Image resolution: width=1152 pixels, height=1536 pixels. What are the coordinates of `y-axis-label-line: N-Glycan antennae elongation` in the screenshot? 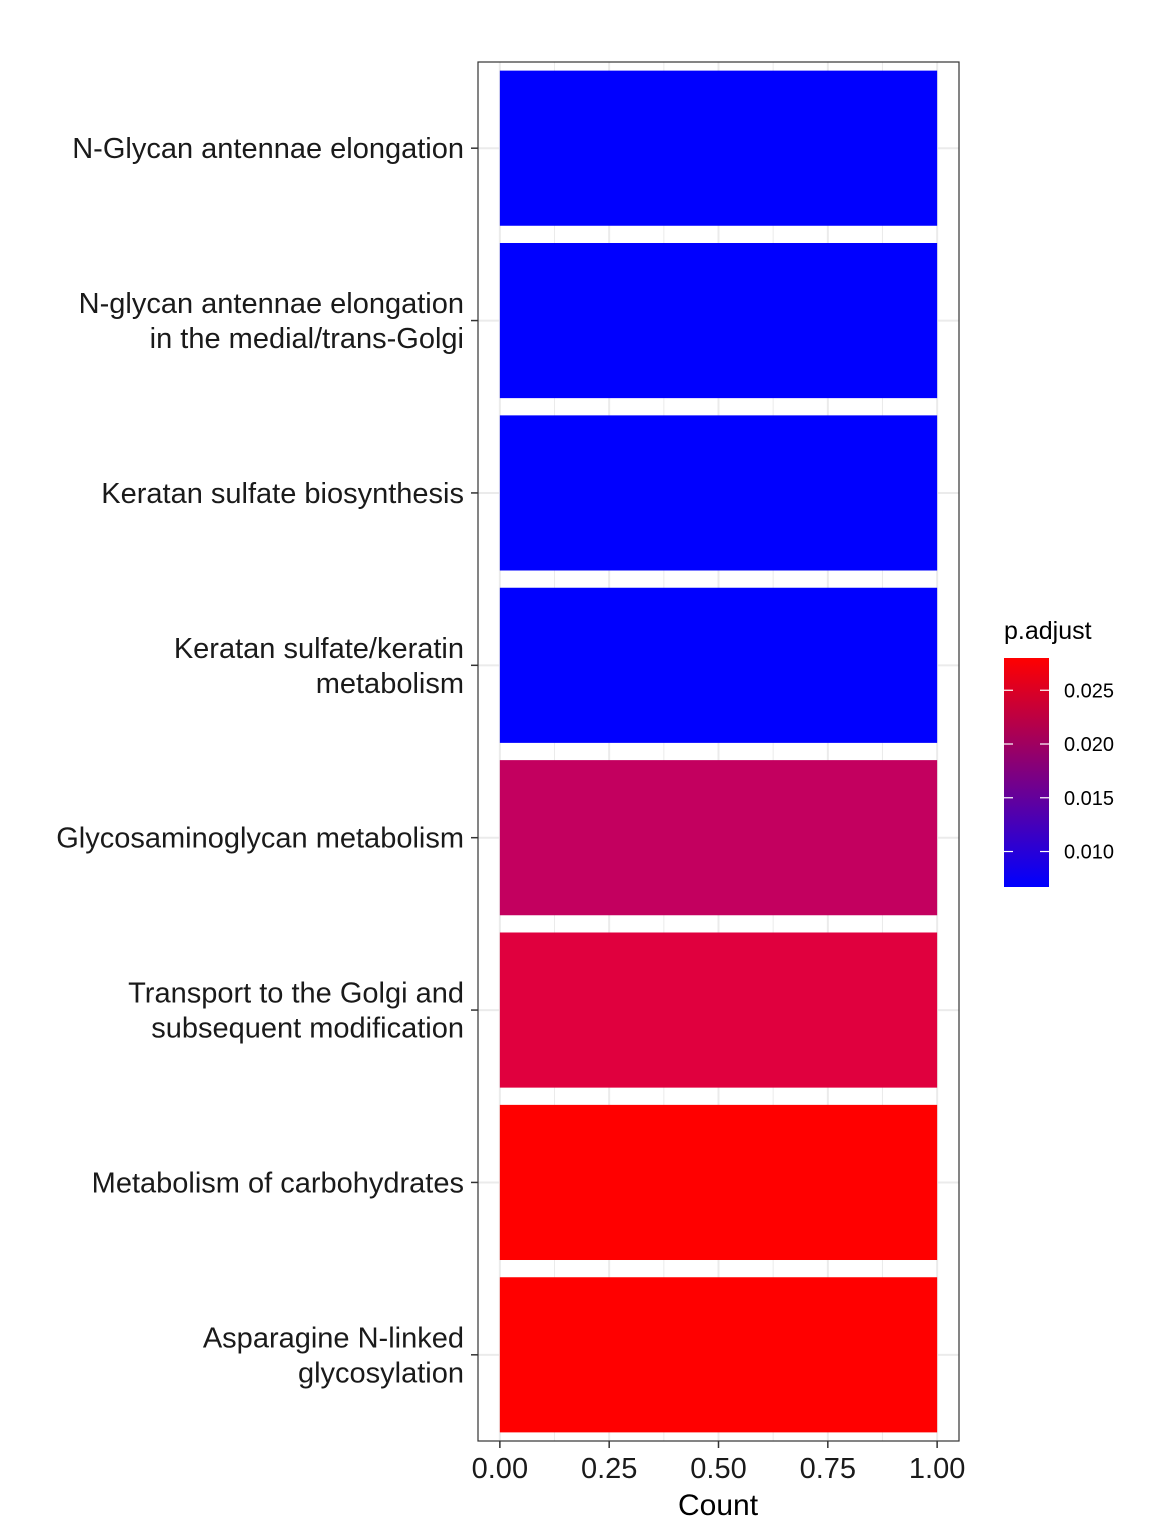 It's located at (268, 149).